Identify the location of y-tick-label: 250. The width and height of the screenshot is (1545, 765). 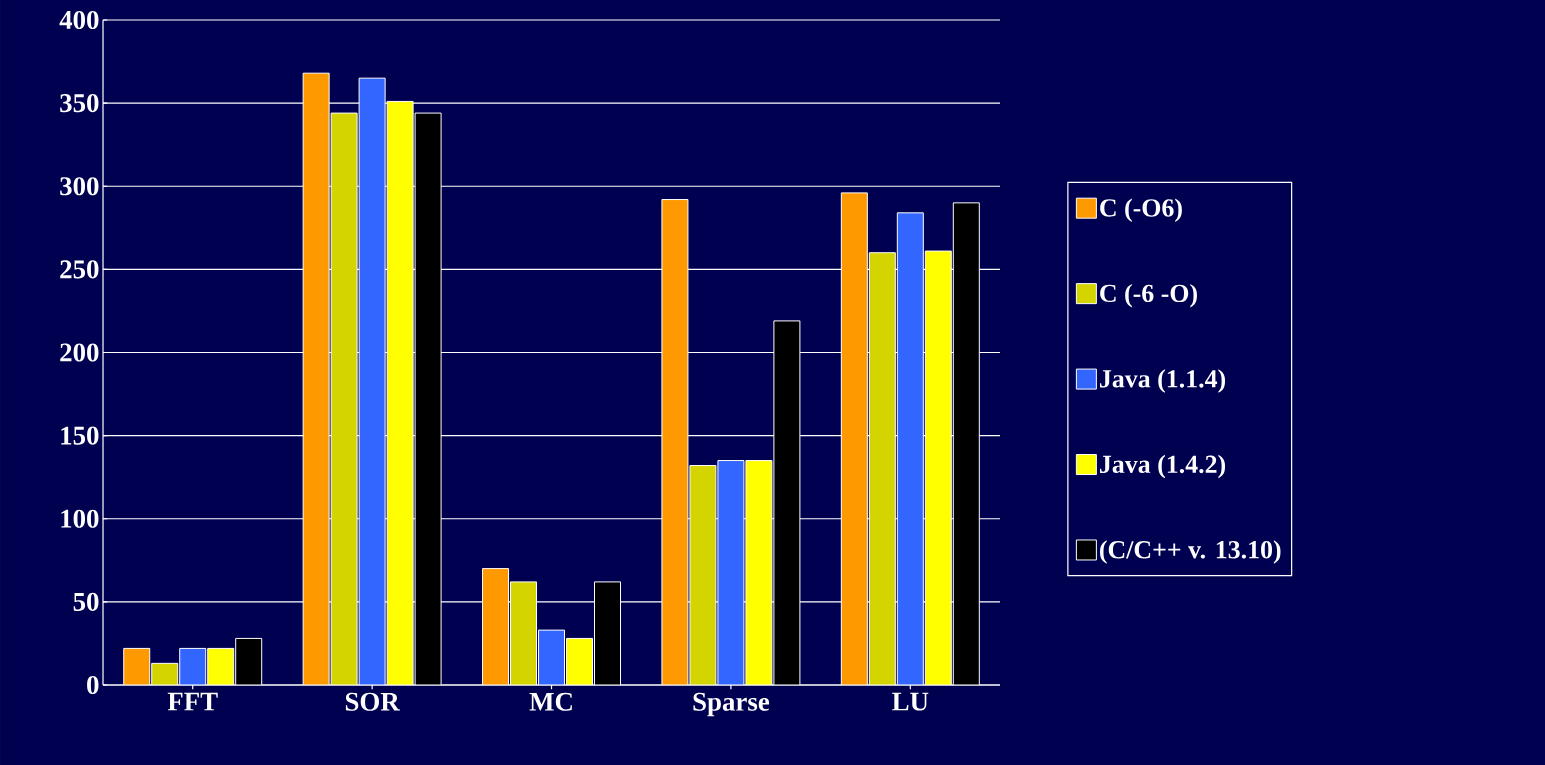
(79, 269).